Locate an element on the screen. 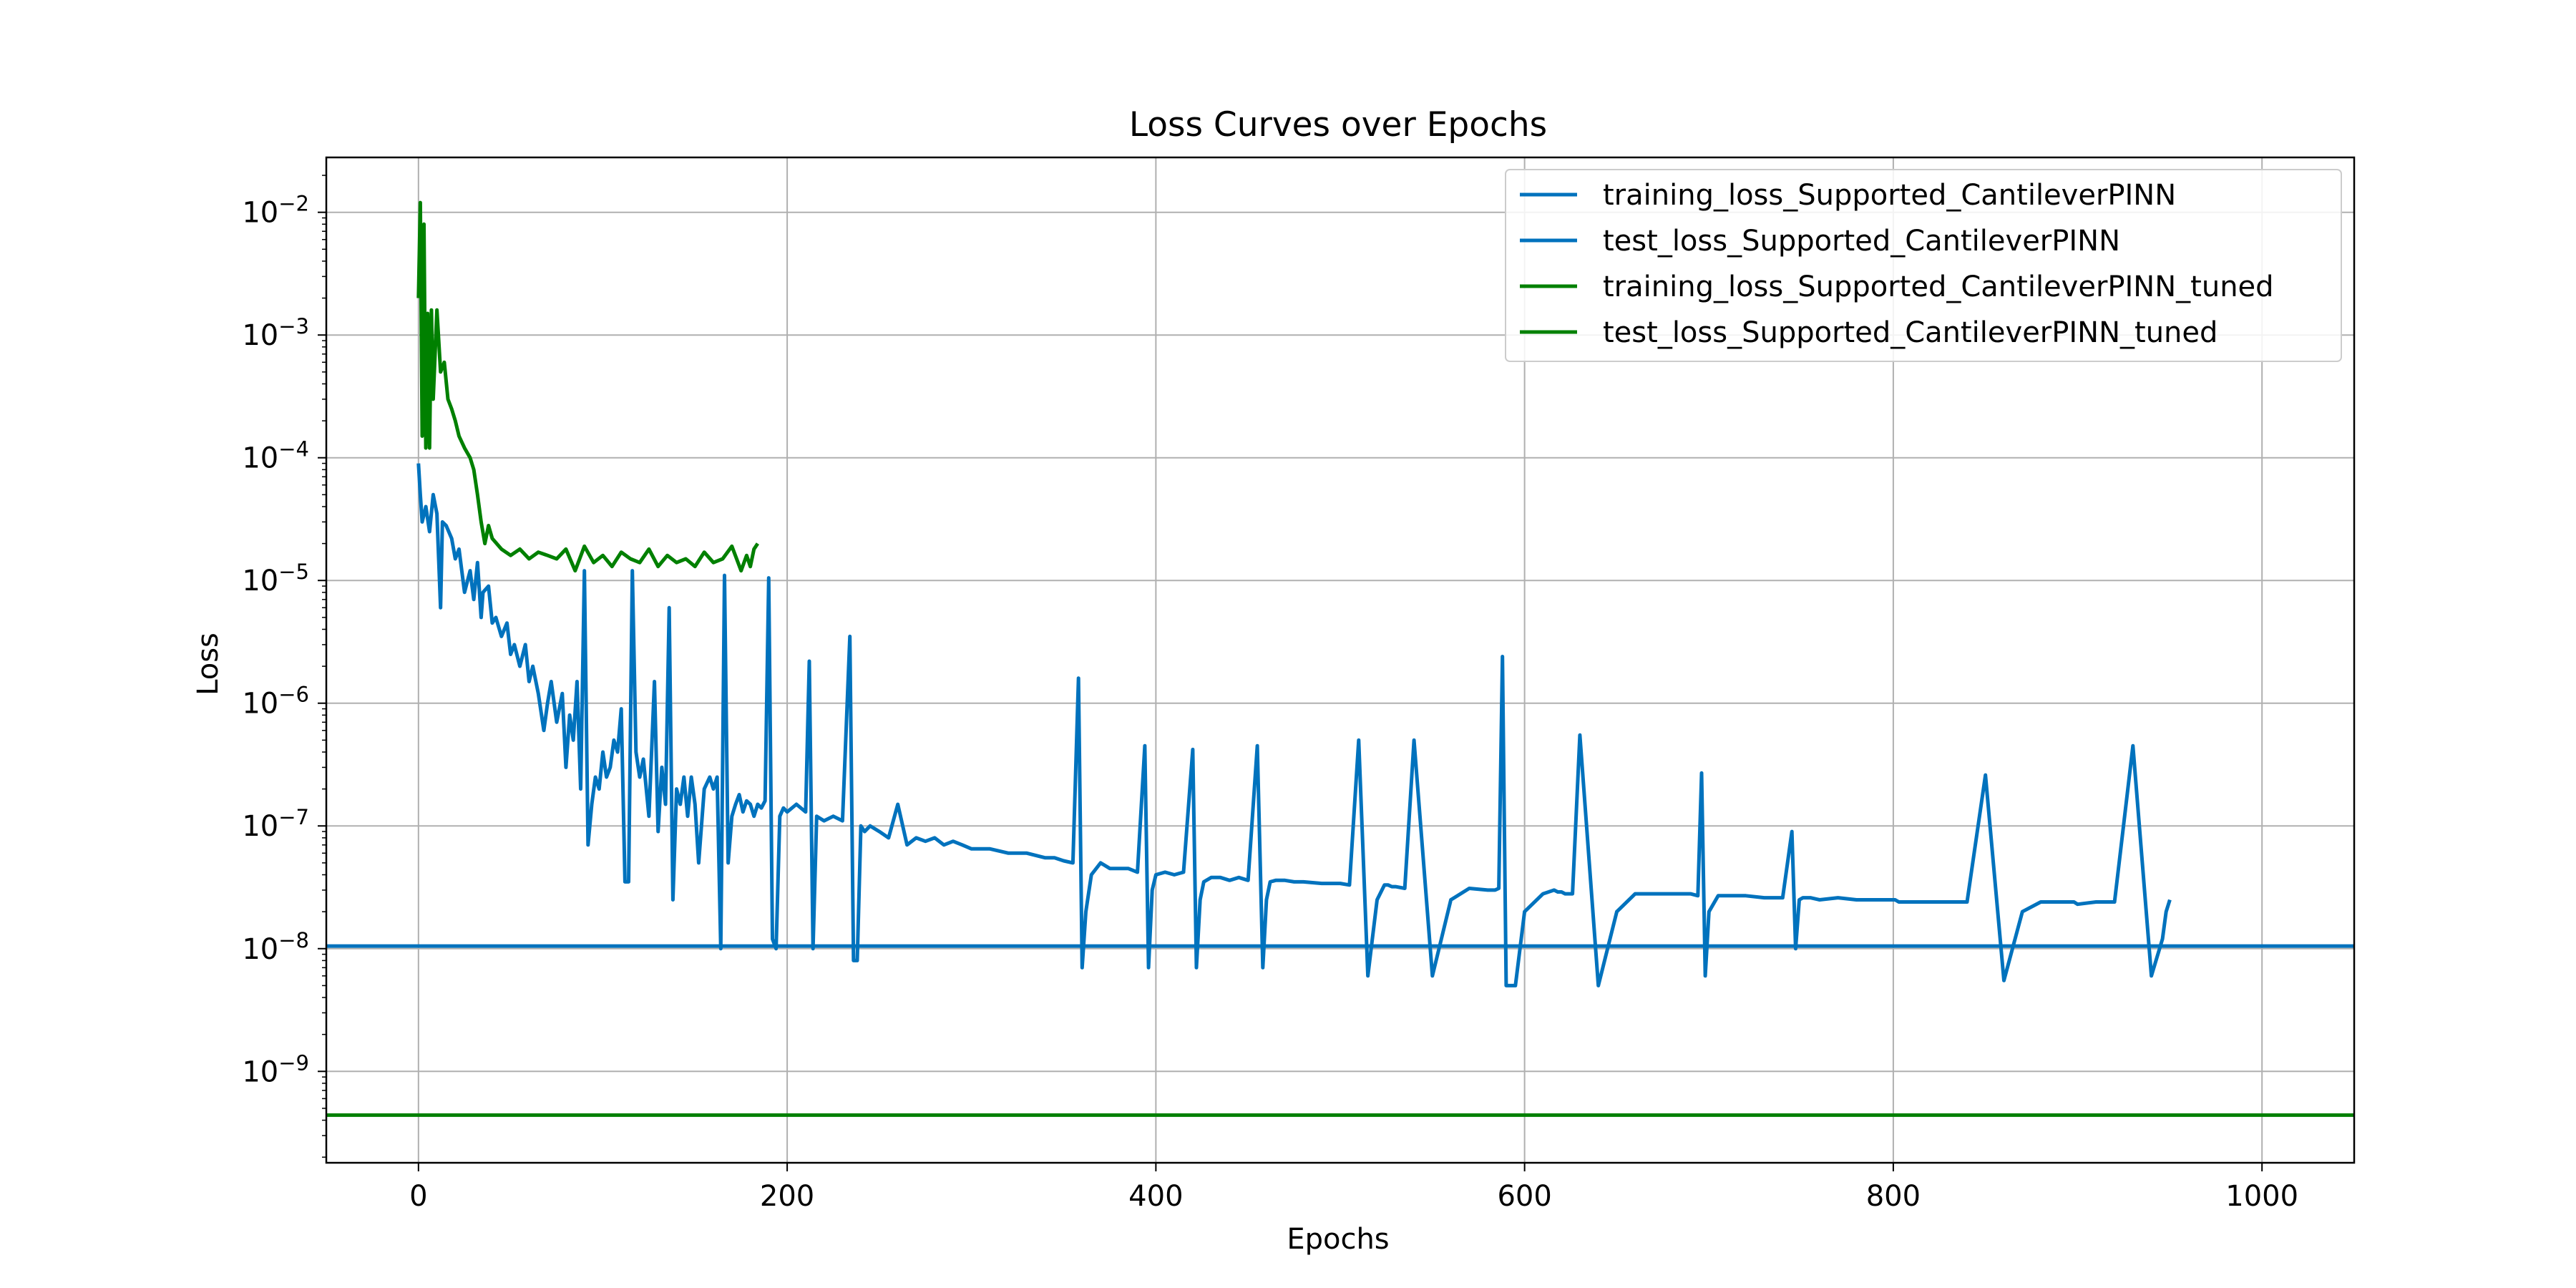  x-tick-label: 600 is located at coordinates (1524, 1196).